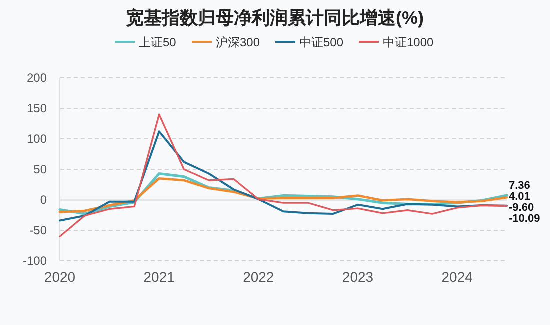  What do you see at coordinates (521, 208) in the screenshot?
I see `data-label: -9.60` at bounding box center [521, 208].